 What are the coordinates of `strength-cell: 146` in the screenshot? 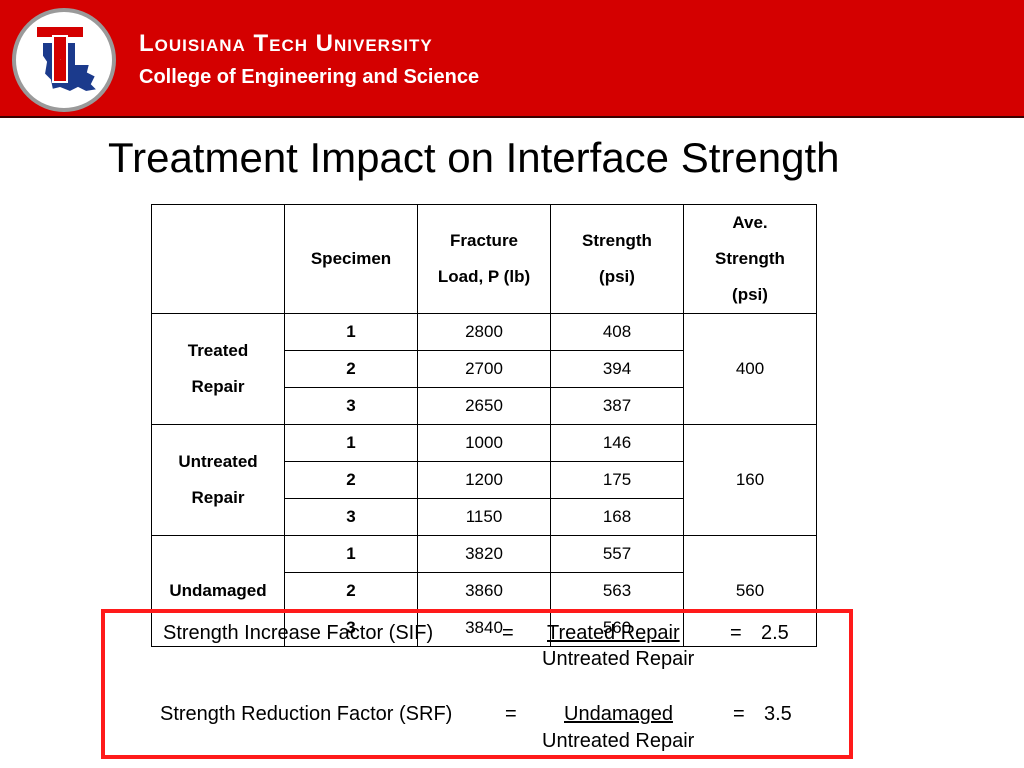 It's located at (617, 443).